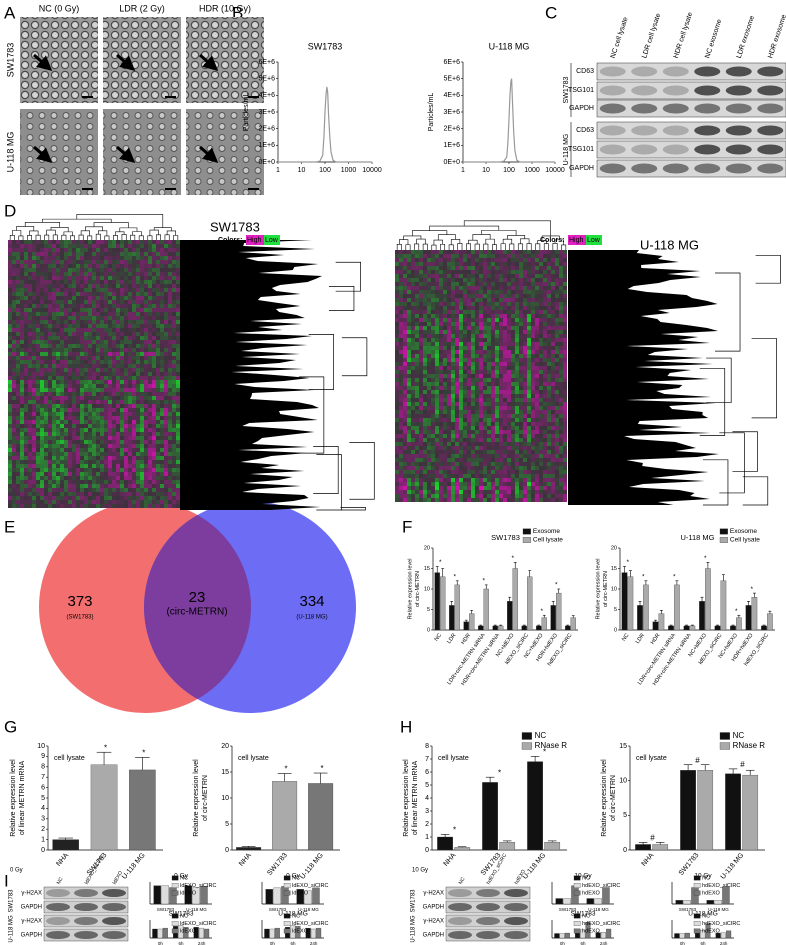 The height and width of the screenshot is (945, 786). I want to click on dendrogram, so click(98, 236).